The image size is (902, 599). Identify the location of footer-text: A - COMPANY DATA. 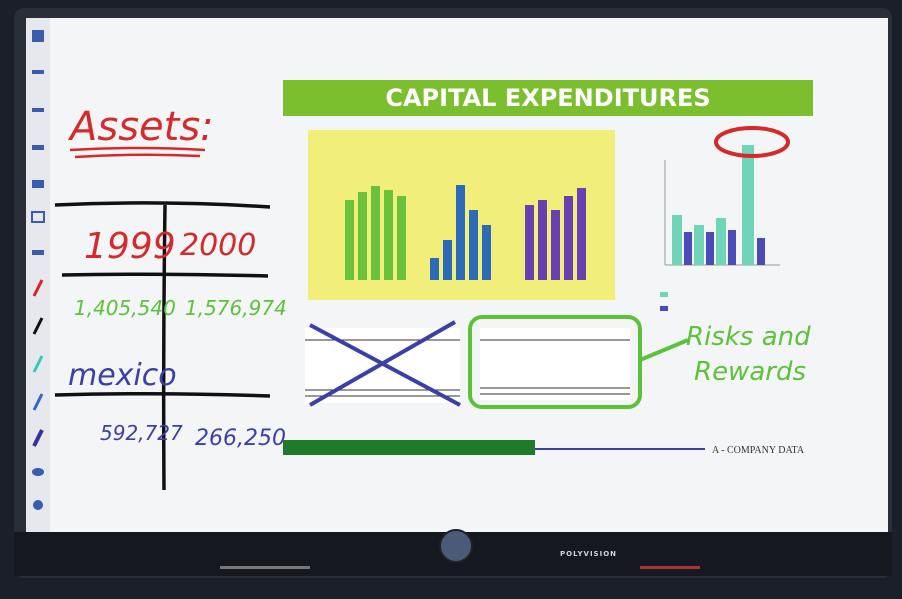
(758, 450).